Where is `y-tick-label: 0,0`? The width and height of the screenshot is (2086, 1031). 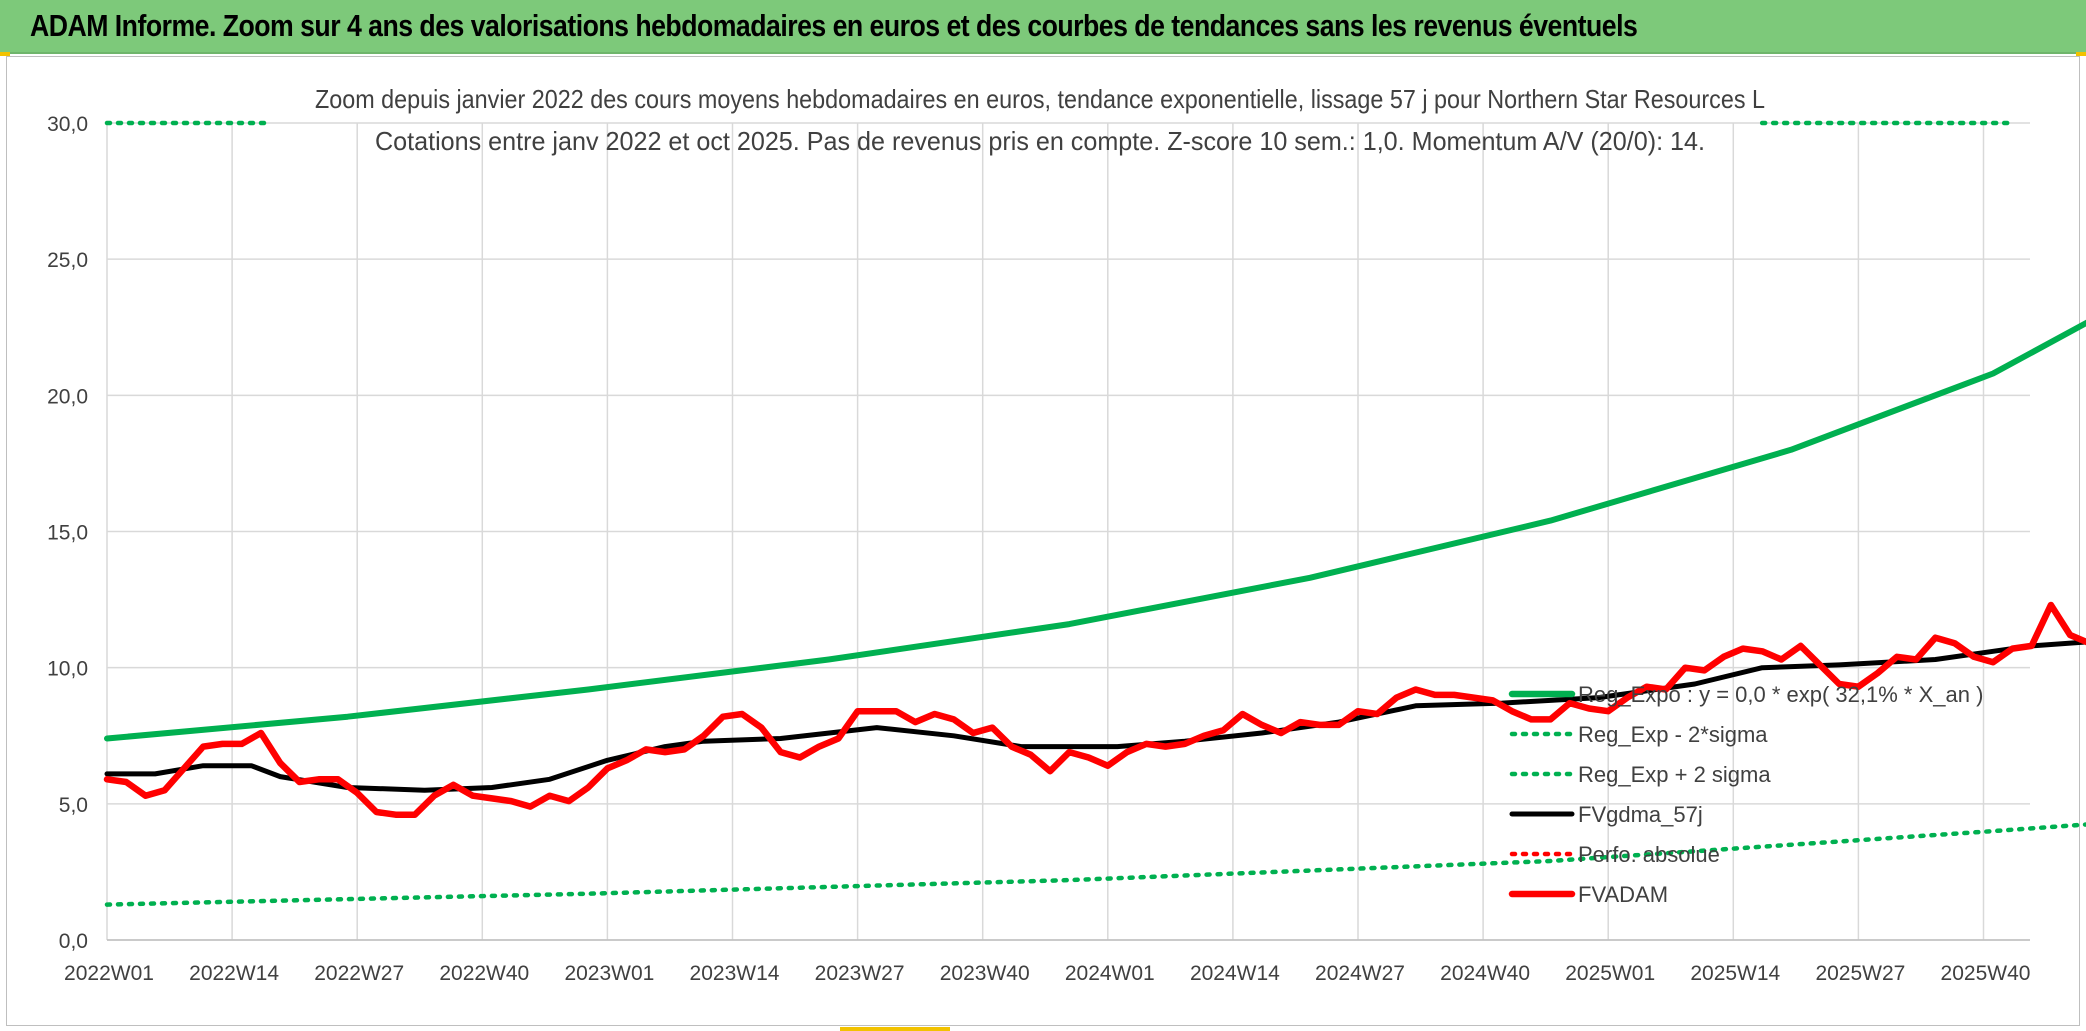
y-tick-label: 0,0 is located at coordinates (73, 941).